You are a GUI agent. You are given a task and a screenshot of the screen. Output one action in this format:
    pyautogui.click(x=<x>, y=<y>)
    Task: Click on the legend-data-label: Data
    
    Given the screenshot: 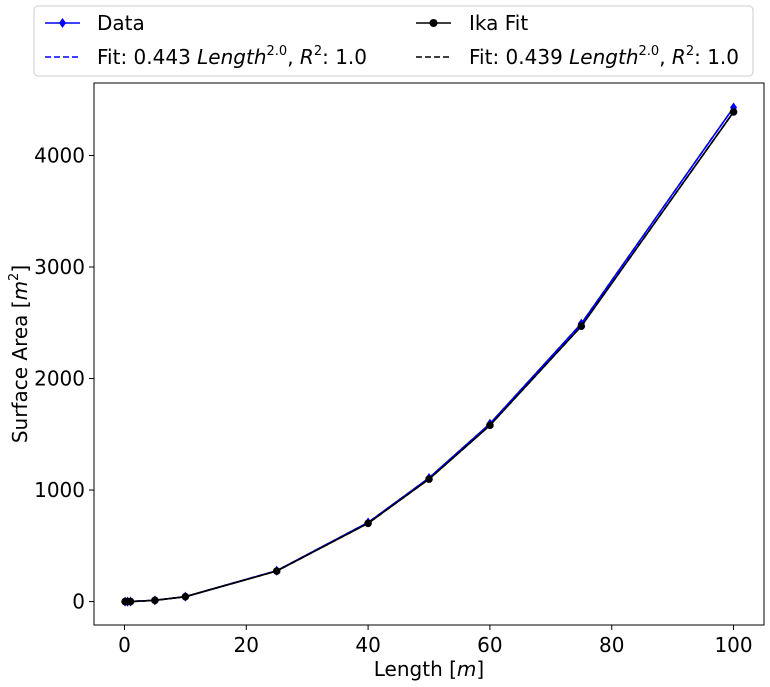 What is the action you would take?
    pyautogui.click(x=121, y=23)
    